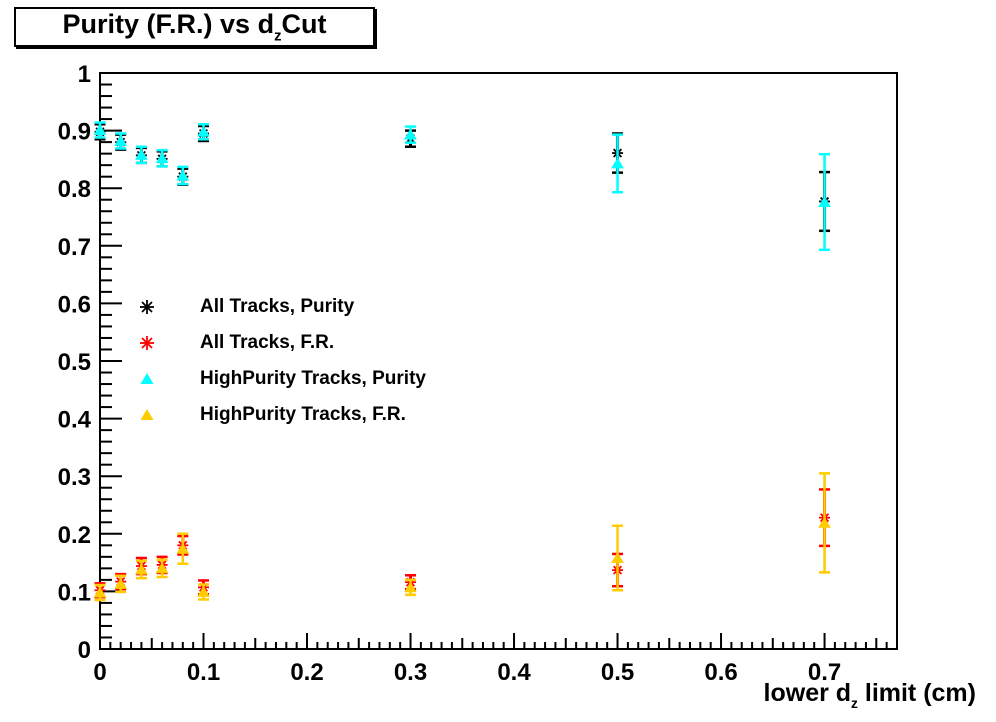 The height and width of the screenshot is (722, 996). I want to click on legend-item: HighPurity Tracks, Purity, so click(281, 379).